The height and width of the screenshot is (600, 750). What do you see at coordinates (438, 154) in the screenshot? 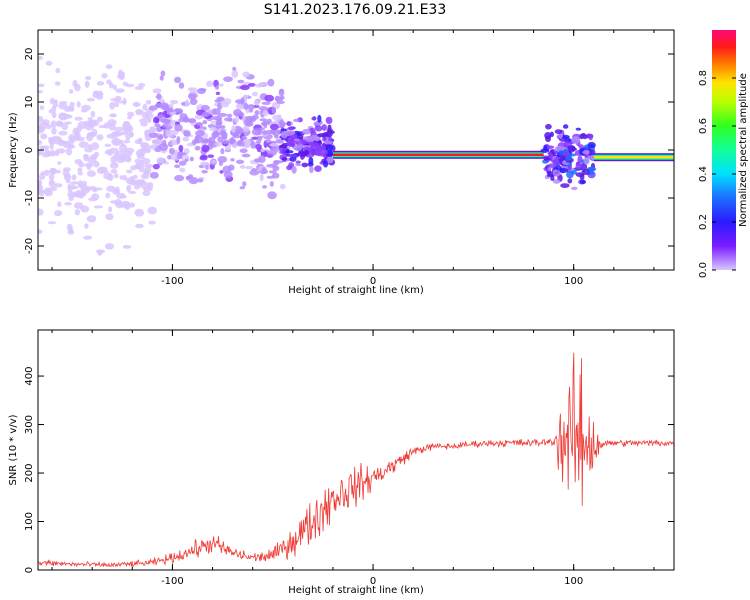
I see `spectrogram-band-core` at bounding box center [438, 154].